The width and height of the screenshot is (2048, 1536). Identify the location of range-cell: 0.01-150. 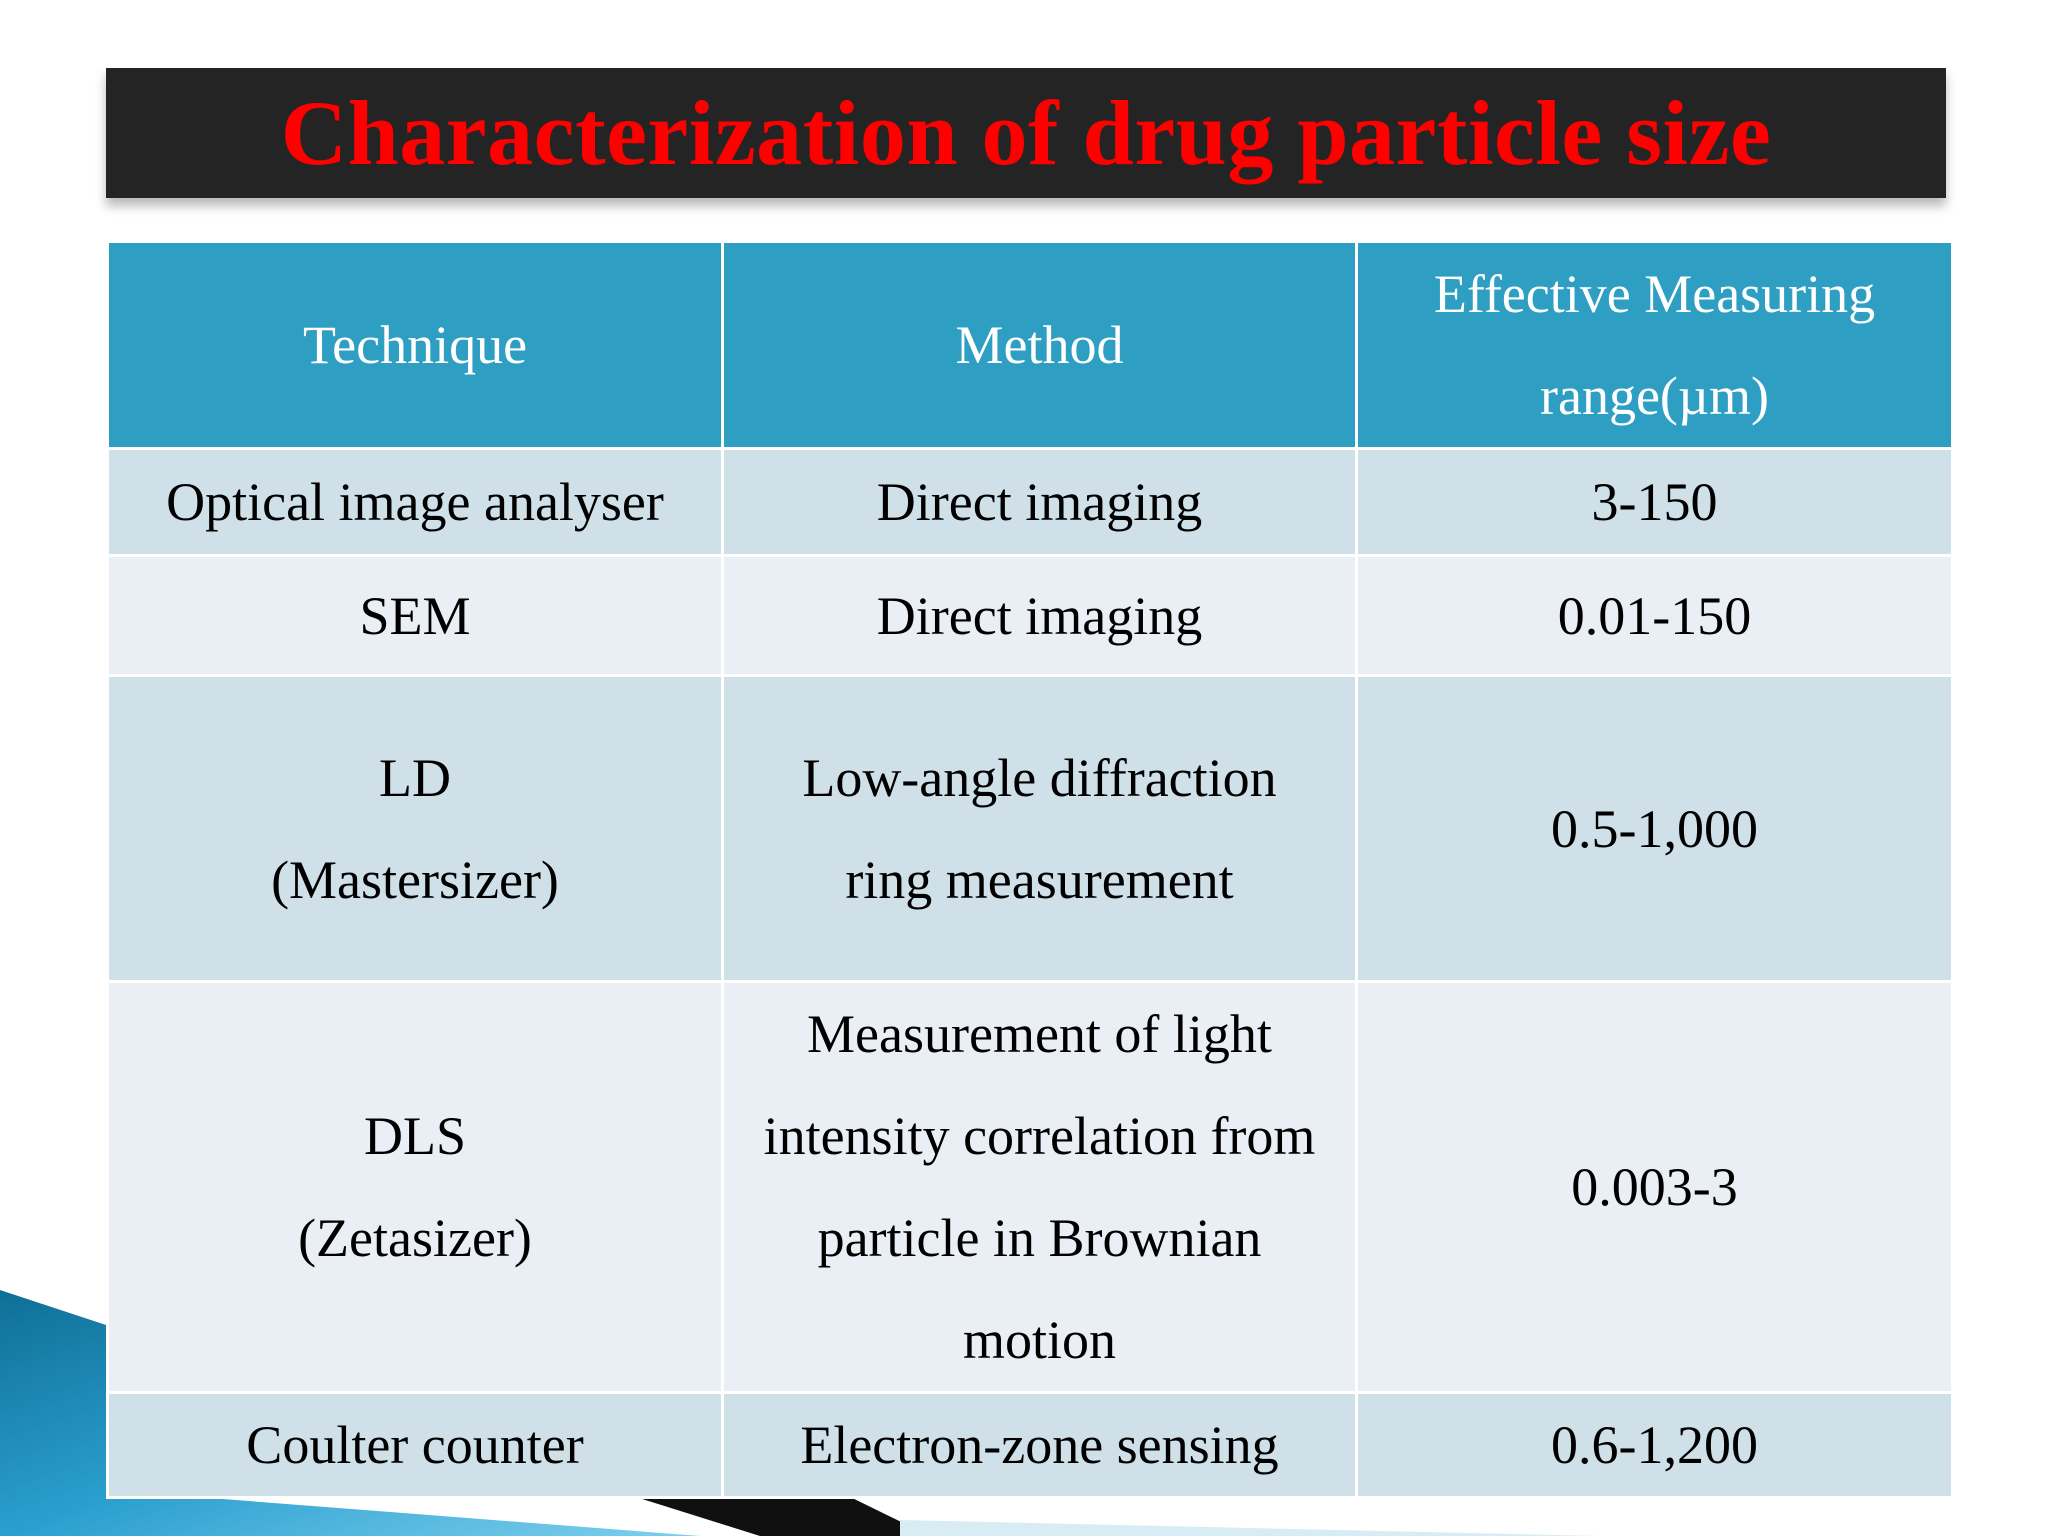
(1654, 615).